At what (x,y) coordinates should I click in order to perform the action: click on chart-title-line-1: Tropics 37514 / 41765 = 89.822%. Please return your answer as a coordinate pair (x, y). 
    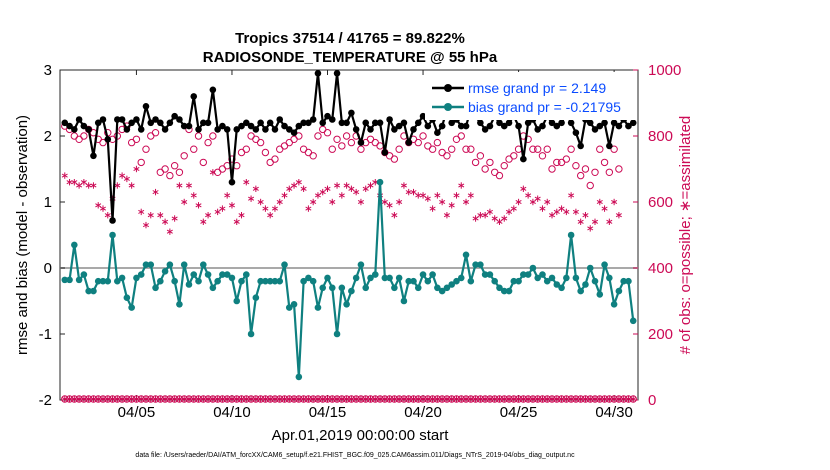
    Looking at the image, I should click on (350, 38).